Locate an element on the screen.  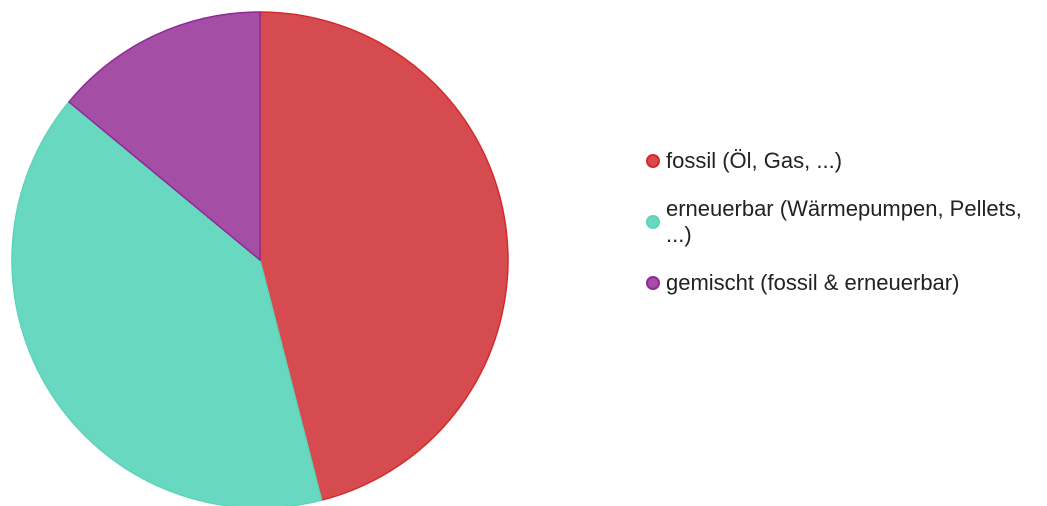
legend-item: gemischt (fossil & erneuerbar) is located at coordinates (846, 283).